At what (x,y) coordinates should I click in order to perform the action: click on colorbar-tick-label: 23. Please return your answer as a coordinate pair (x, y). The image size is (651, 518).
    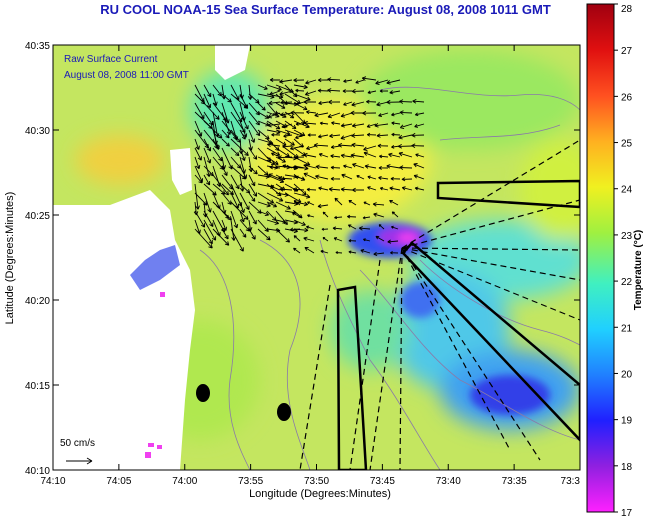
    Looking at the image, I should click on (627, 236).